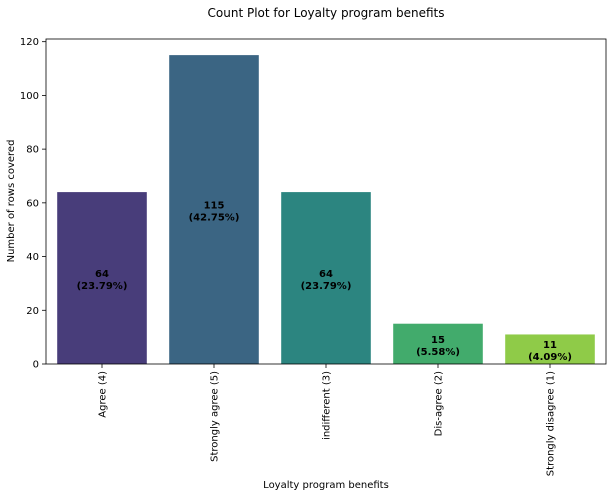 The height and width of the screenshot is (497, 612). What do you see at coordinates (11, 201) in the screenshot?
I see `y-axis-label: Number of rows covered` at bounding box center [11, 201].